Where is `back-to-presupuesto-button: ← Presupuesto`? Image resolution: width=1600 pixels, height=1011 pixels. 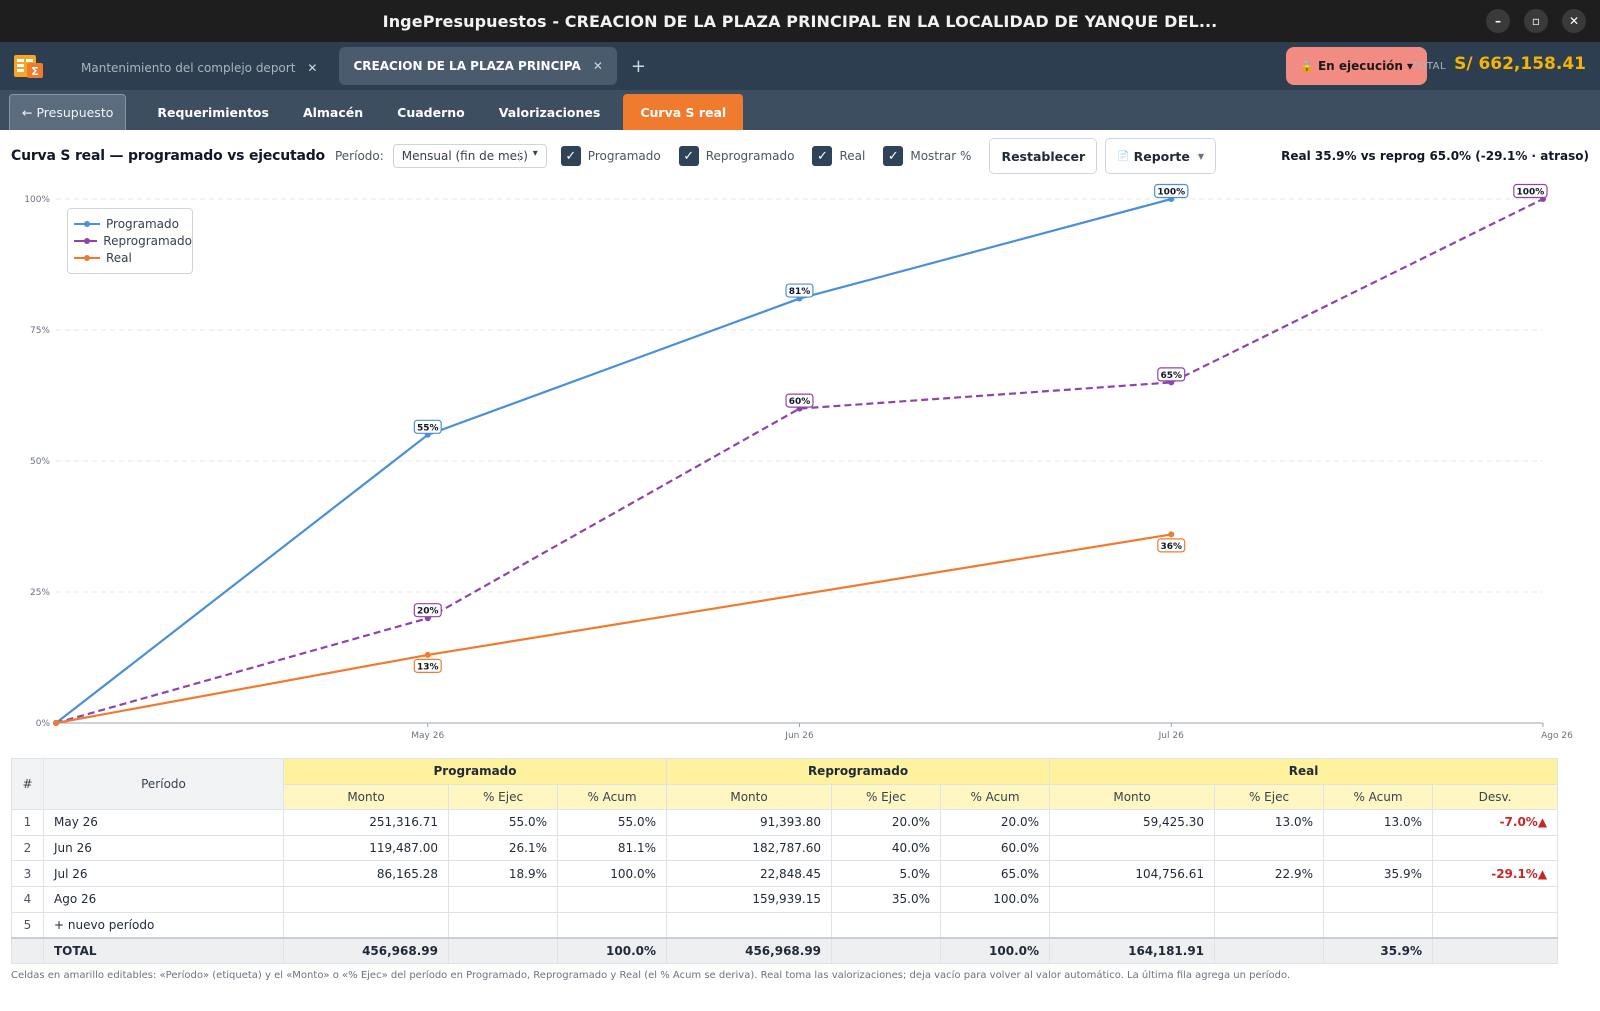
back-to-presupuesto-button: ← Presupuesto is located at coordinates (68, 112).